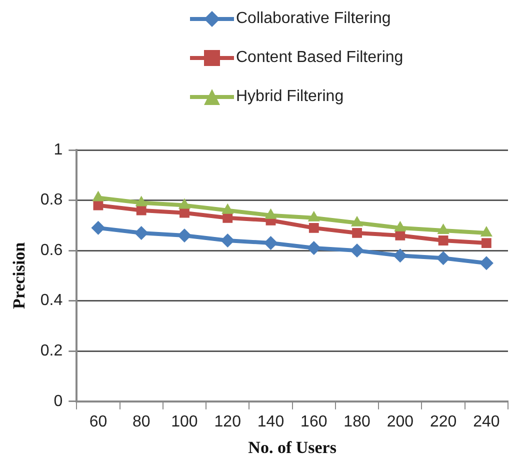 Image resolution: width=515 pixels, height=465 pixels. Describe the element at coordinates (51, 301) in the screenshot. I see `y-tick-label: 0.4` at that location.